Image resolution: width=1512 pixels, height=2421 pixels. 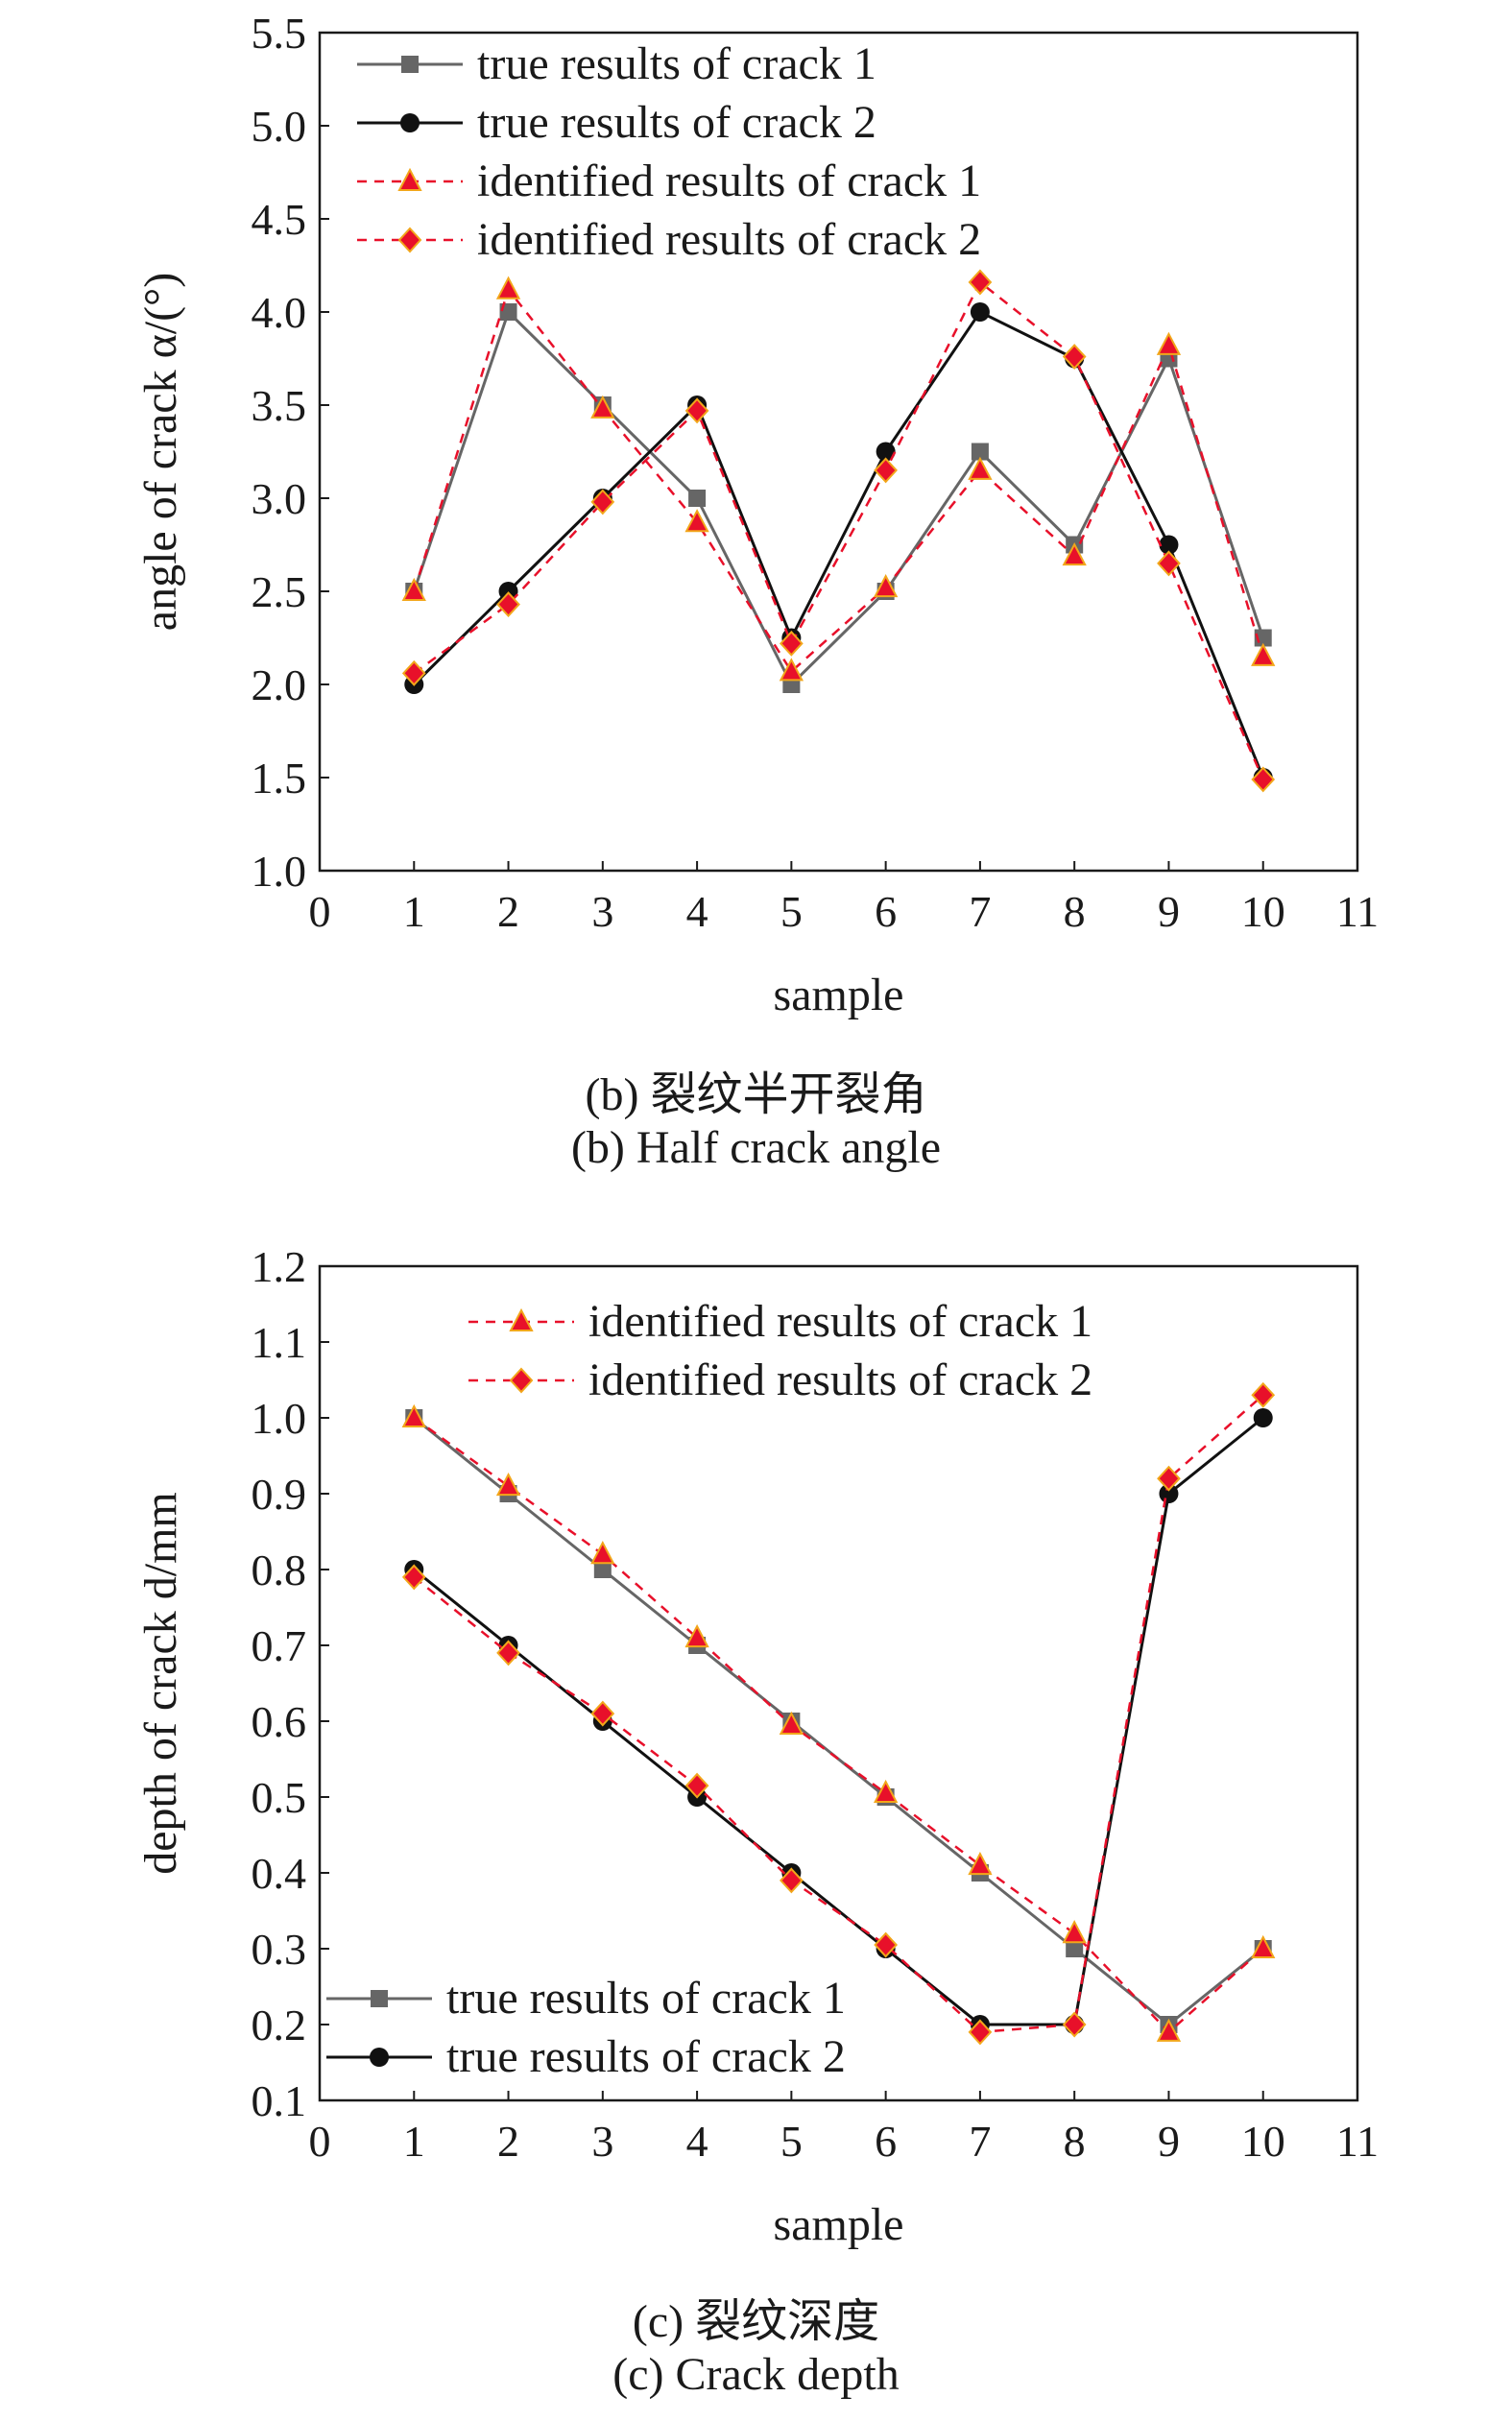 What do you see at coordinates (279, 1342) in the screenshot?
I see `y-tick-label: 1.1` at bounding box center [279, 1342].